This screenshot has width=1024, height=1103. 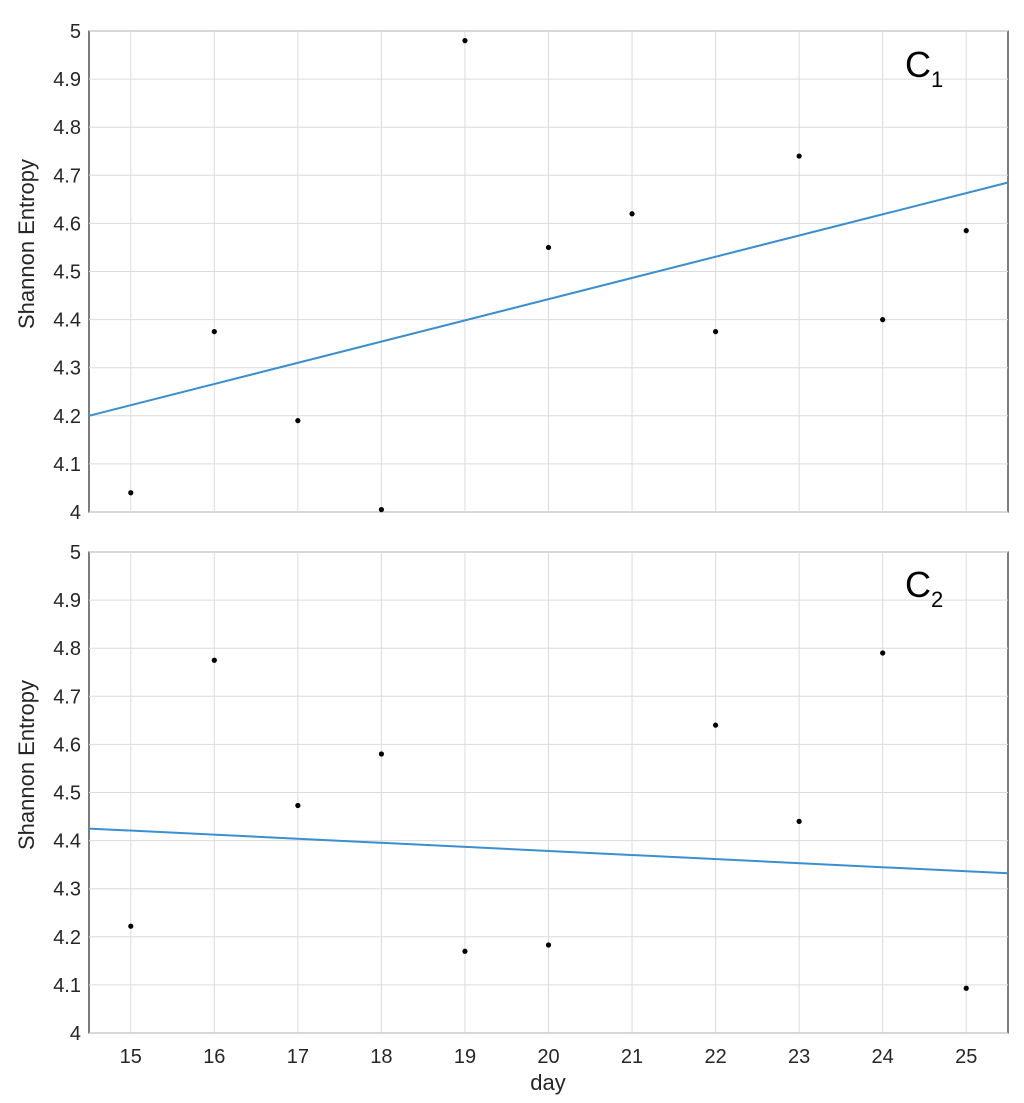 I want to click on x-axis-label: day, so click(x=547, y=1082).